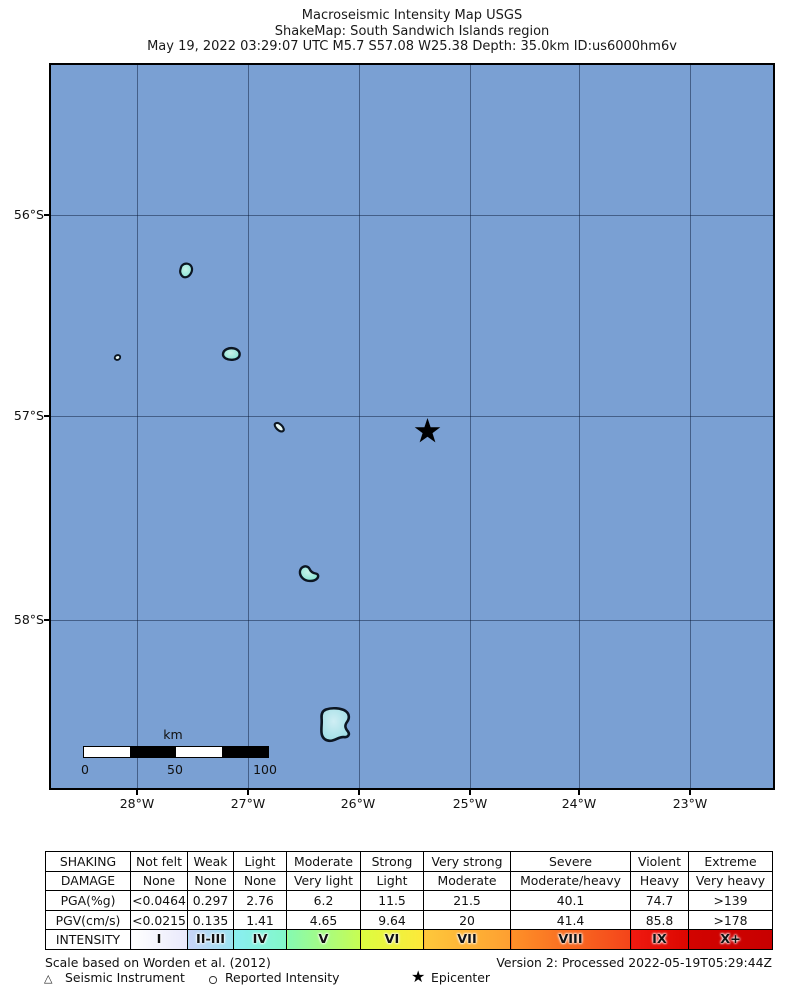 This screenshot has width=785, height=1004. What do you see at coordinates (210, 861) in the screenshot?
I see `cell: Weak` at bounding box center [210, 861].